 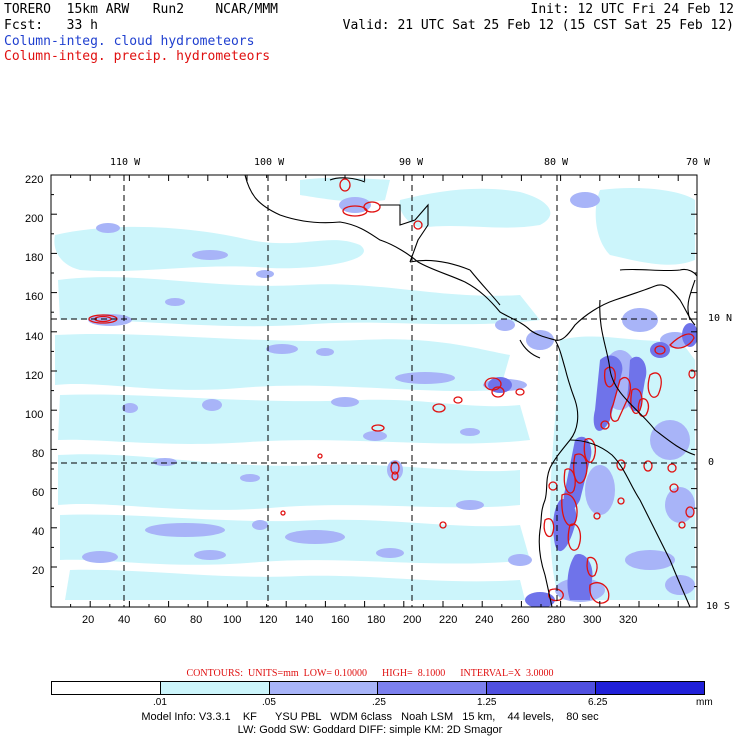 I want to click on colorbar-unit: mm, so click(x=704, y=702).